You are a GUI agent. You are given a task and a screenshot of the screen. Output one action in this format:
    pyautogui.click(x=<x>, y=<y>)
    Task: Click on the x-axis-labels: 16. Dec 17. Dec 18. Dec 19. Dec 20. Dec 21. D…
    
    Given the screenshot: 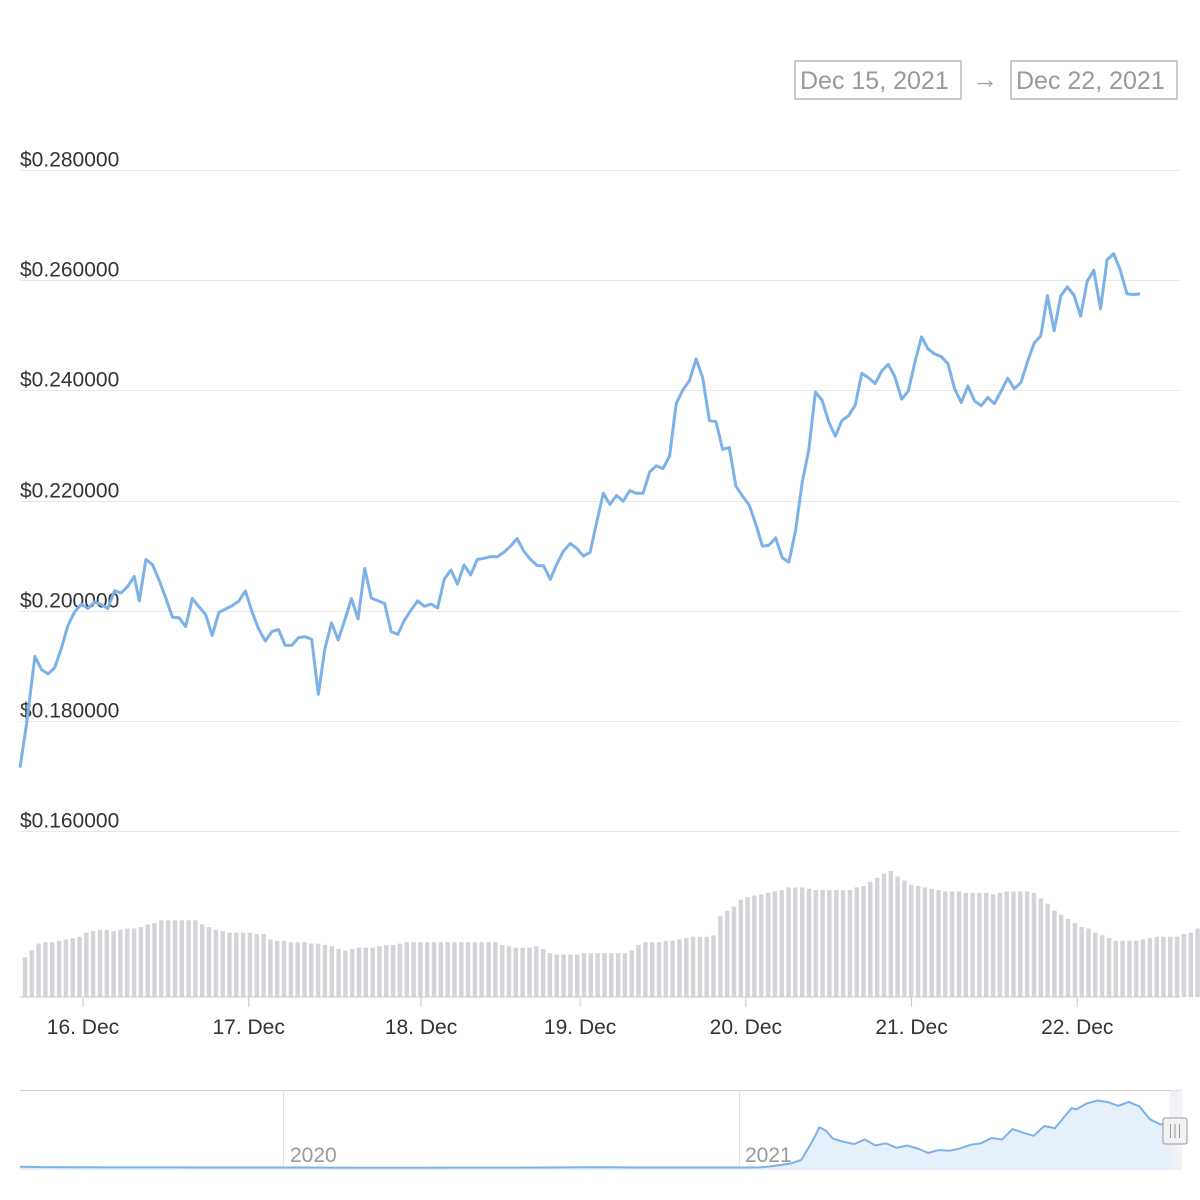 What is the action you would take?
    pyautogui.click(x=580, y=1027)
    